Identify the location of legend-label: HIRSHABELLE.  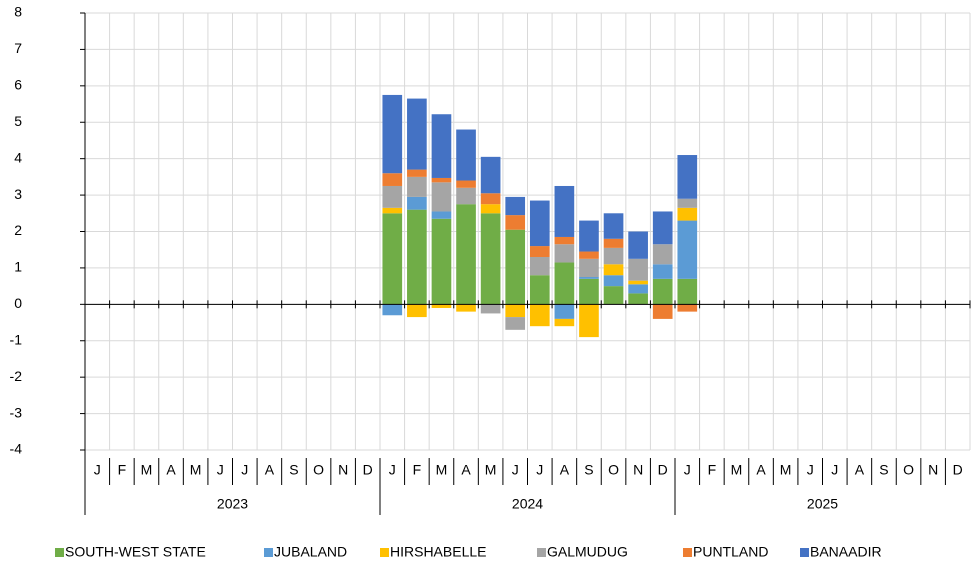
(438, 552).